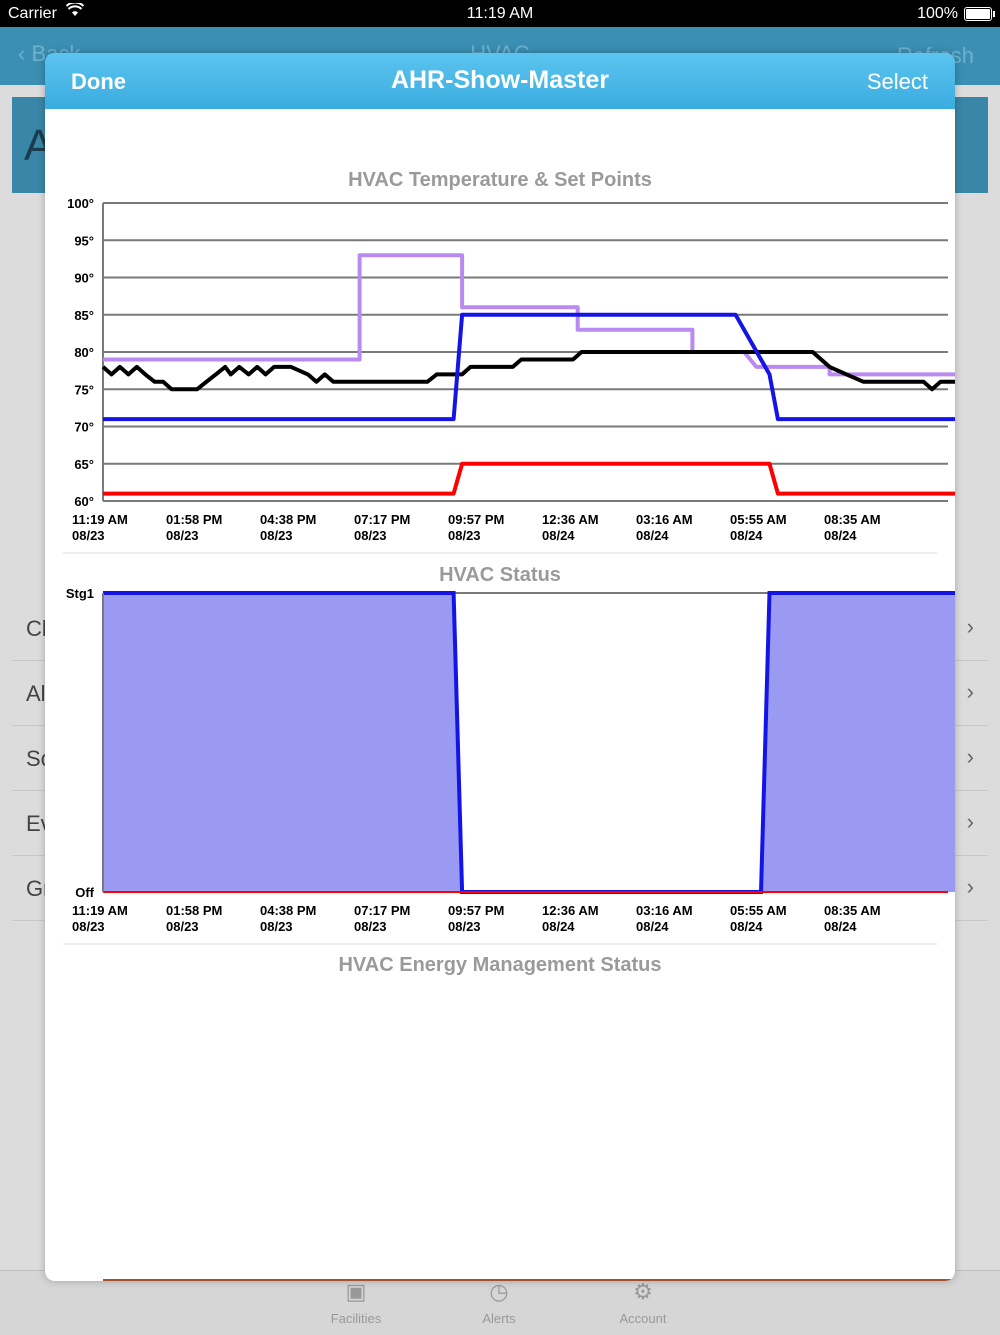 Image resolution: width=1000 pixels, height=1335 pixels. What do you see at coordinates (98, 81) in the screenshot?
I see `done-button: Done` at bounding box center [98, 81].